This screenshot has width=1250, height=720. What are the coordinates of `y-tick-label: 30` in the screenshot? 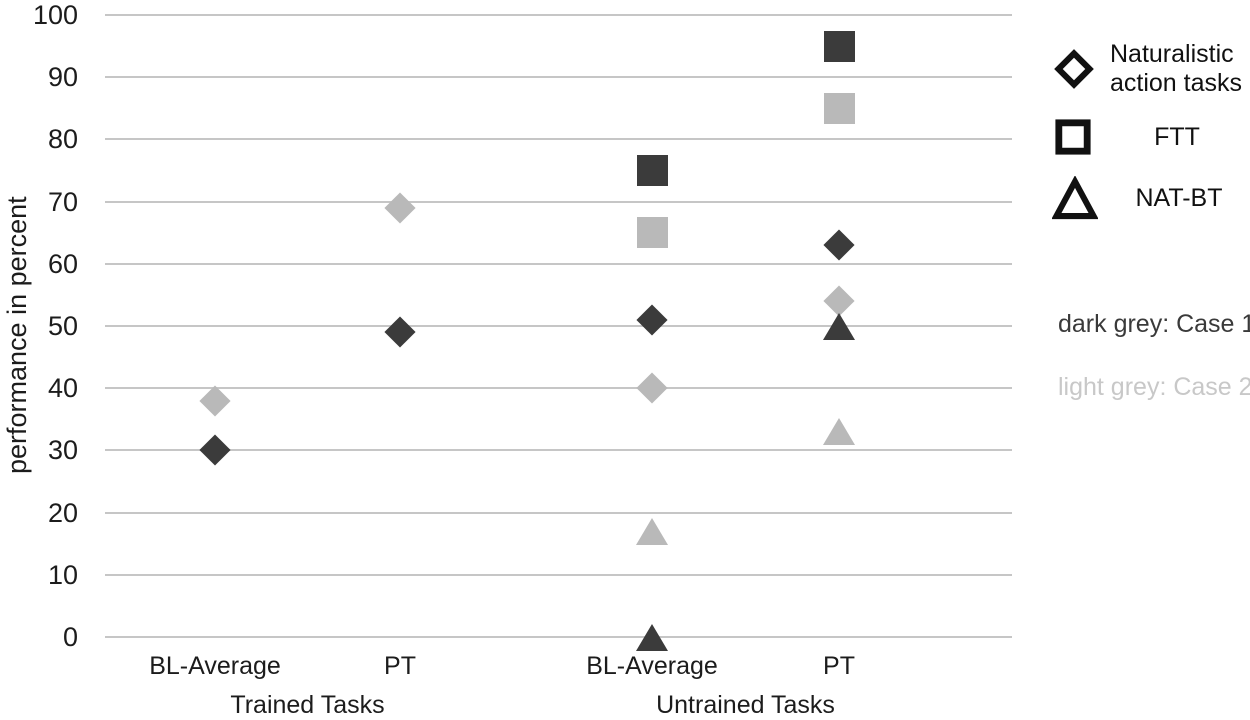 It's located at (62, 450).